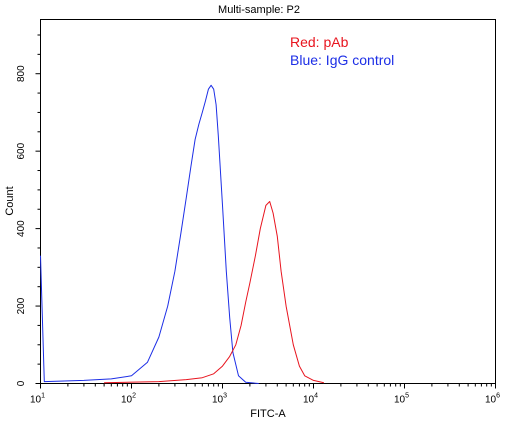 The image size is (512, 421). I want to click on legend-entry: Blue: IgG control, so click(342, 60).